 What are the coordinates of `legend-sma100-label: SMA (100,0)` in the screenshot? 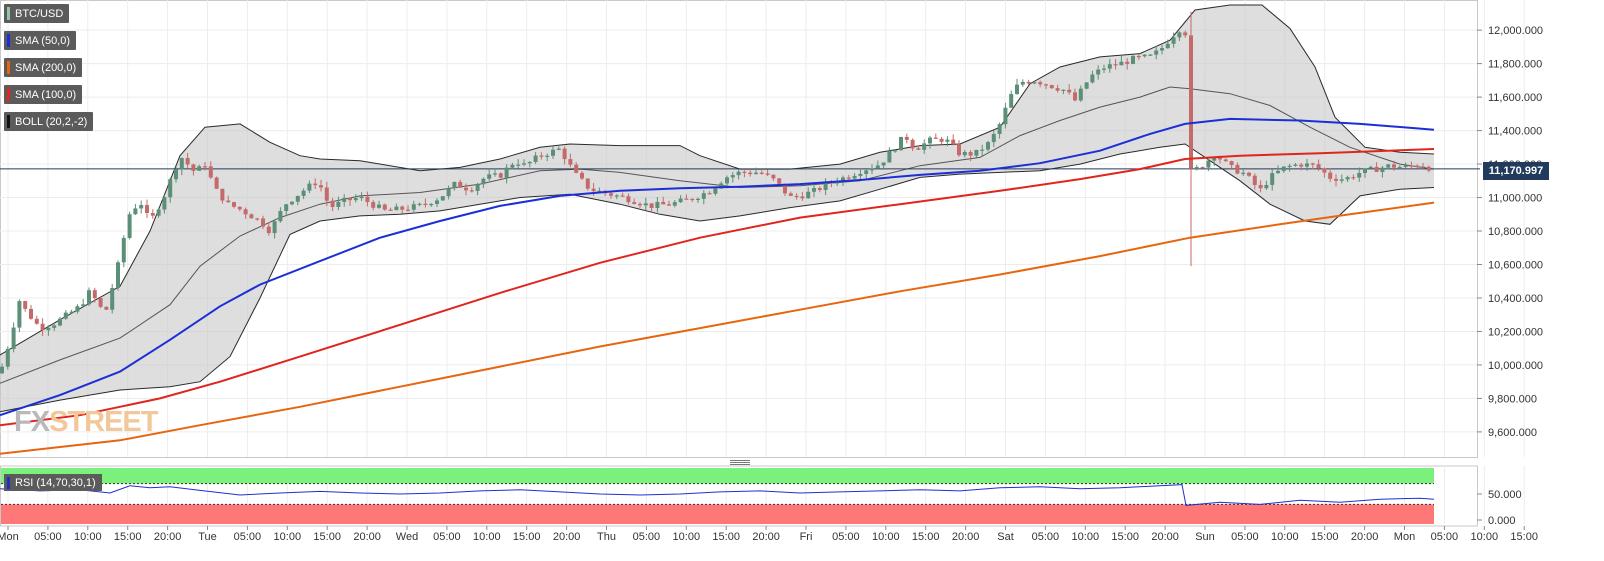 It's located at (46, 94).